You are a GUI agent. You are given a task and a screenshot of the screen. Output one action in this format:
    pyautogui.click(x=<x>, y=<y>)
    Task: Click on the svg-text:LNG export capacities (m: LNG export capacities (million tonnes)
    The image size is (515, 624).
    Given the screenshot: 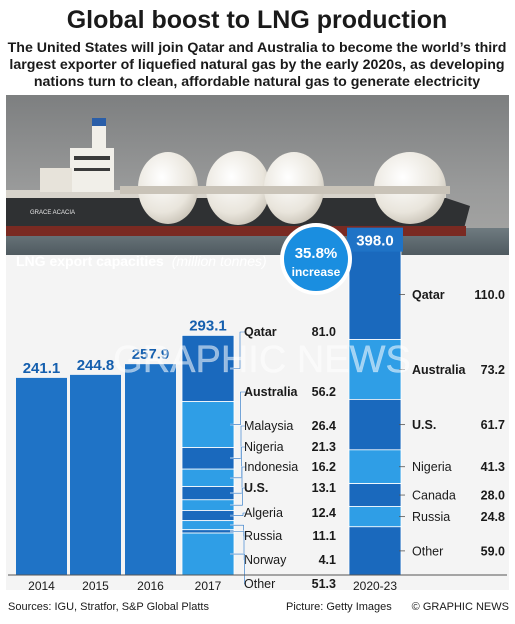 What is the action you would take?
    pyautogui.click(x=141, y=261)
    